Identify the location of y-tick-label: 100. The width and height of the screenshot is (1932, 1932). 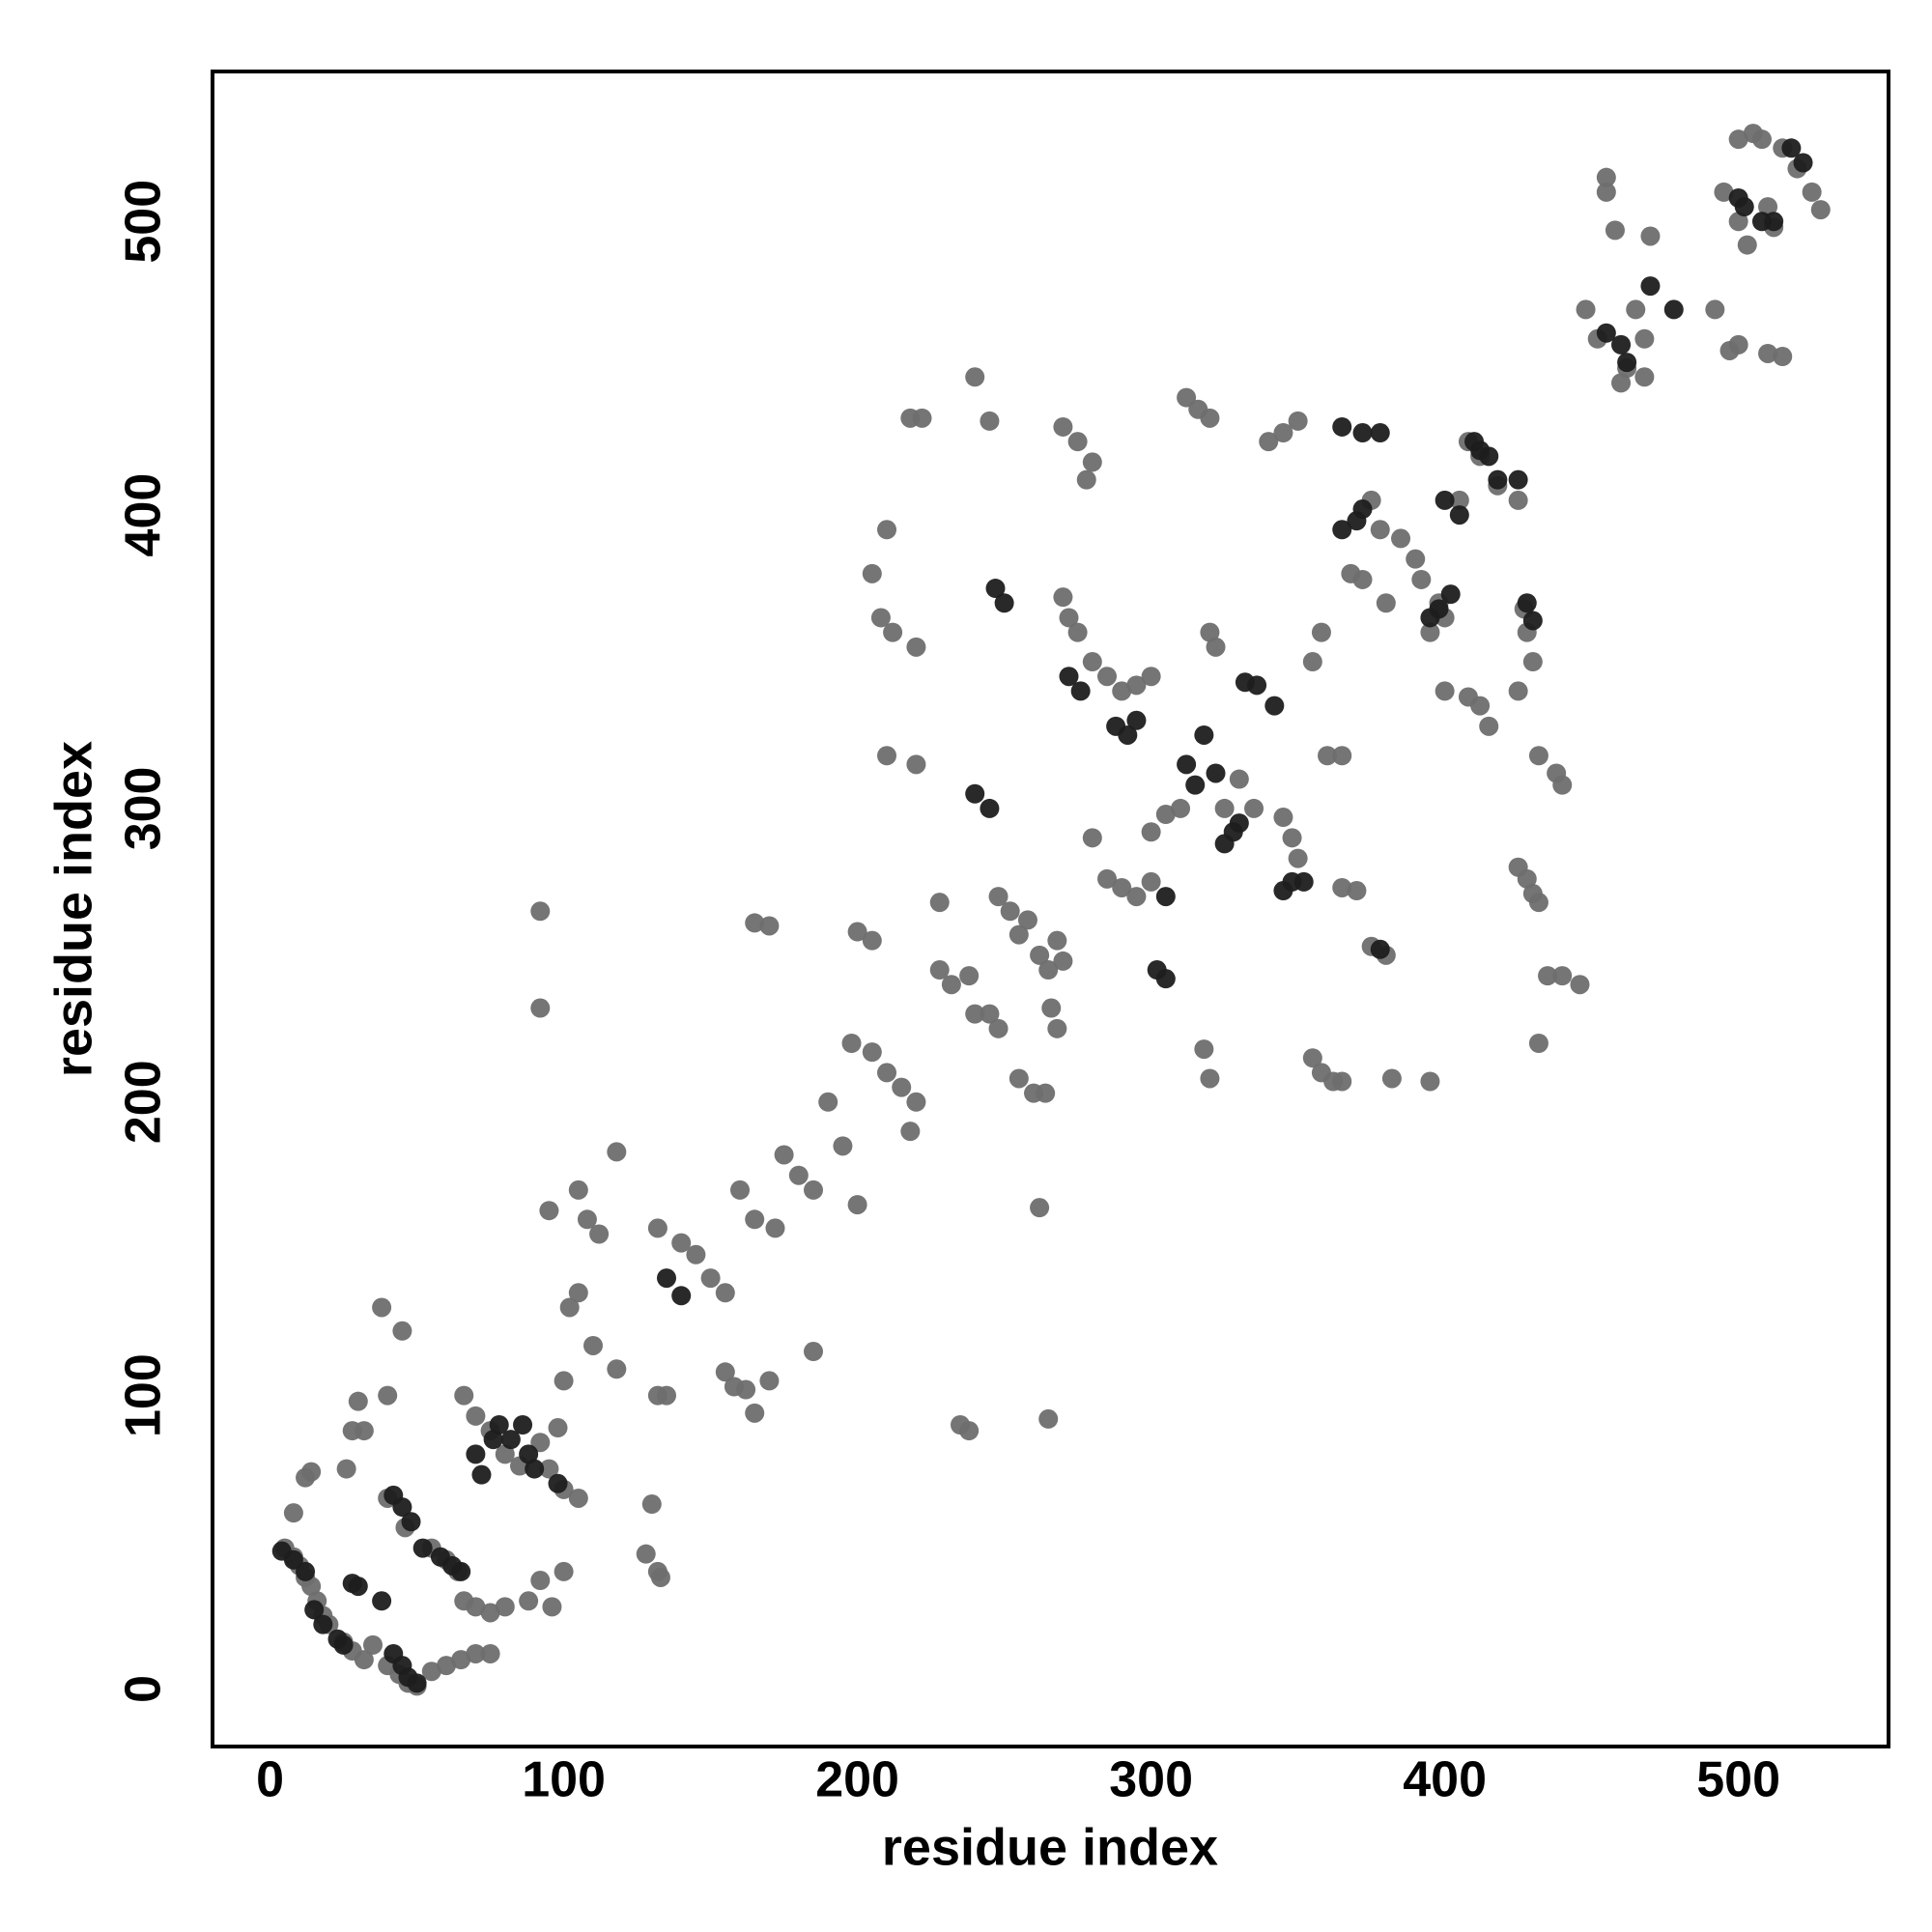
(144, 1395).